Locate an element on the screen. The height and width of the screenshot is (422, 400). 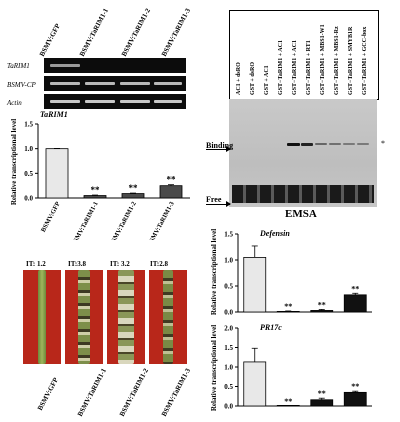
chart-title: TaRIM1 is located at coordinates (54, 114).